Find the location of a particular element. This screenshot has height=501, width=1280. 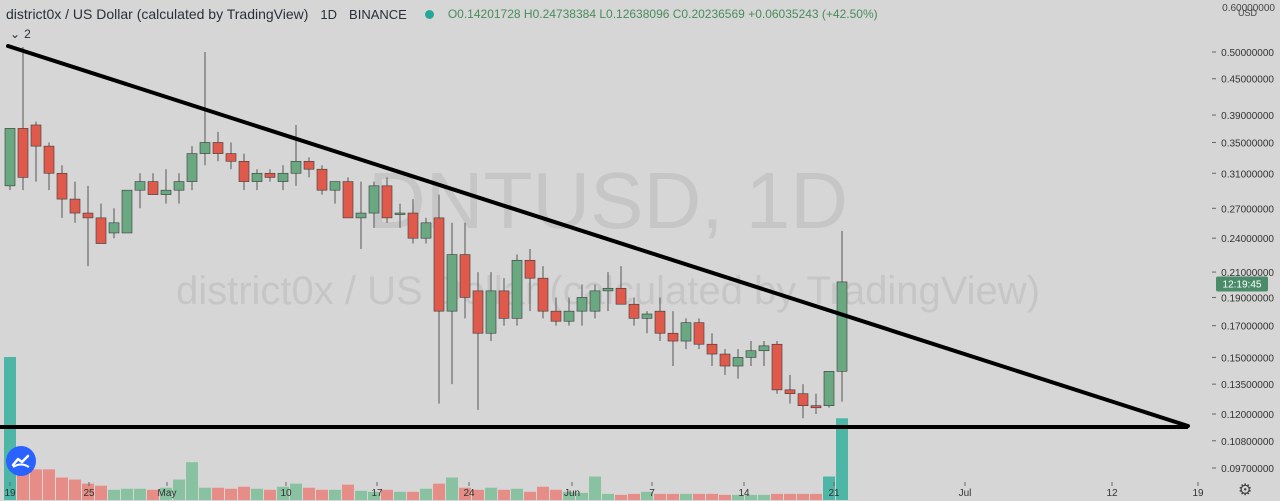

time-tick-label: Jun is located at coordinates (572, 493).